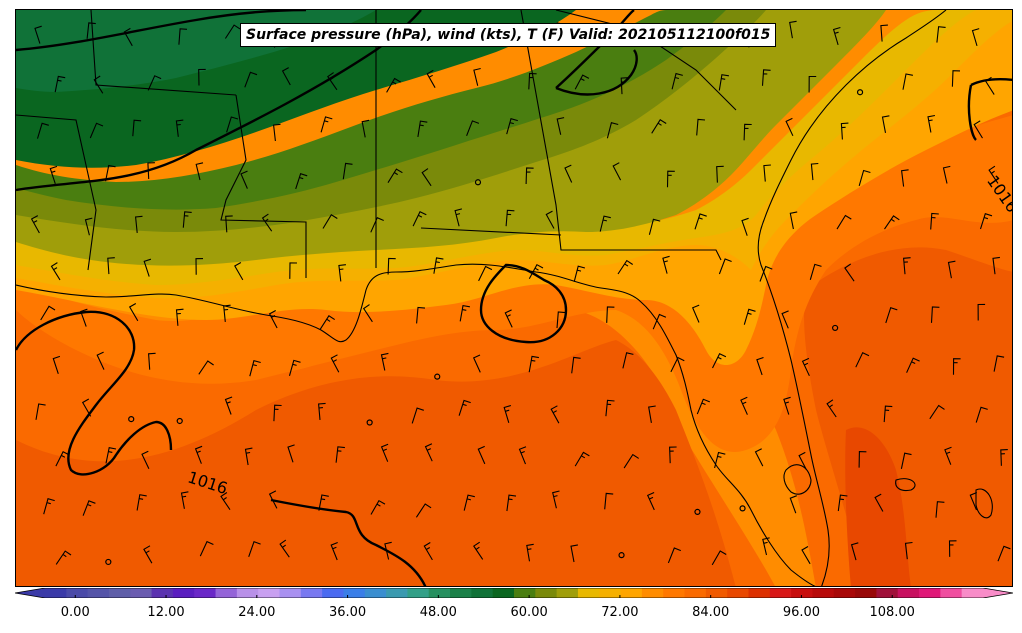 The width and height of the screenshot is (1022, 633). Describe the element at coordinates (257, 612) in the screenshot. I see `colorbar-tick-label: 24.00` at that location.